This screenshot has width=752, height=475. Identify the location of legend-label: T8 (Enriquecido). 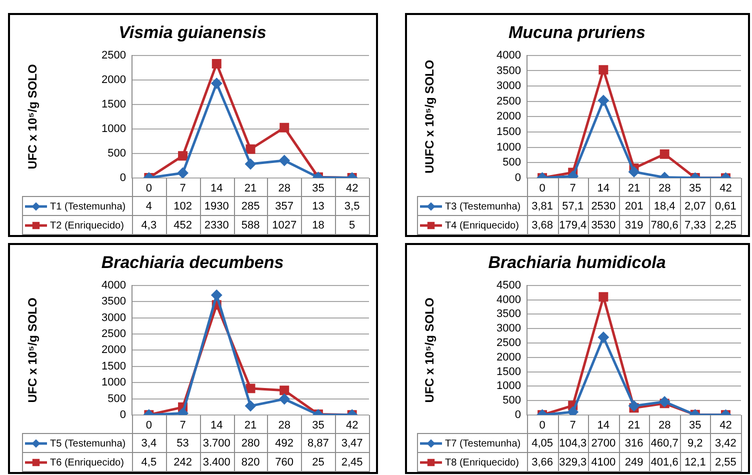
(482, 462).